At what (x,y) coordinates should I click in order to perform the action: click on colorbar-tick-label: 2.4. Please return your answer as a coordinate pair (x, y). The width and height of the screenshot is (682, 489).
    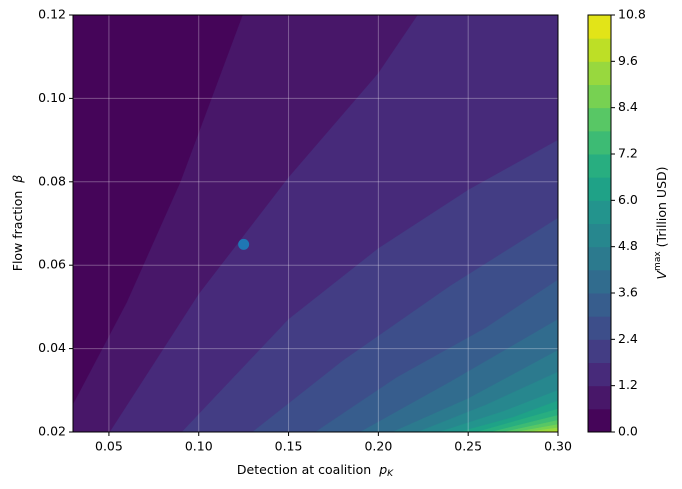
    Looking at the image, I should click on (628, 338).